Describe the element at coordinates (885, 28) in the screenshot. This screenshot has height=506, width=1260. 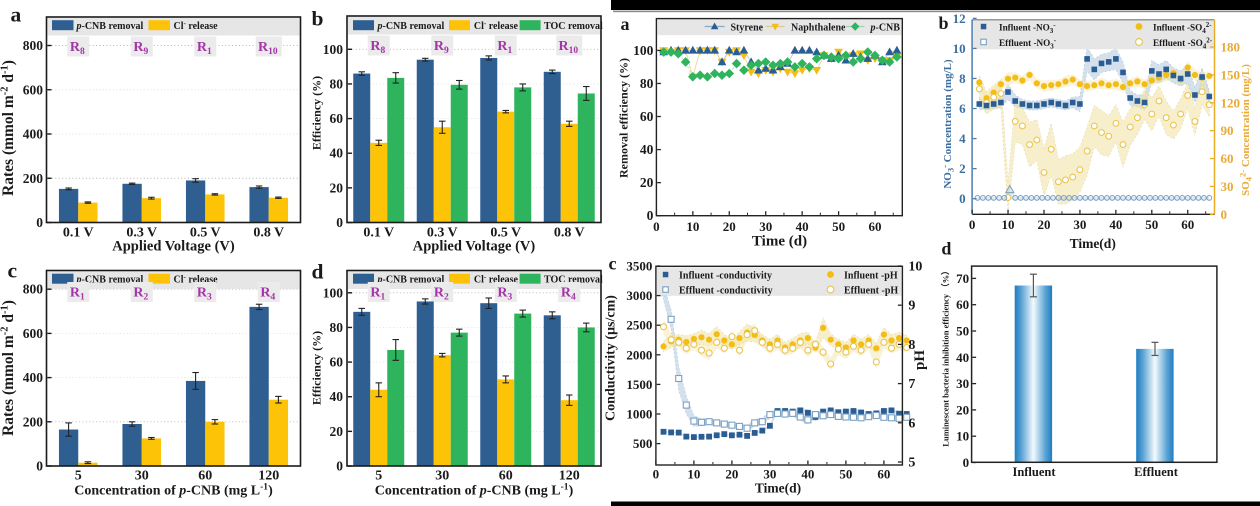
I see `svg-text: p-CNB` at that location.